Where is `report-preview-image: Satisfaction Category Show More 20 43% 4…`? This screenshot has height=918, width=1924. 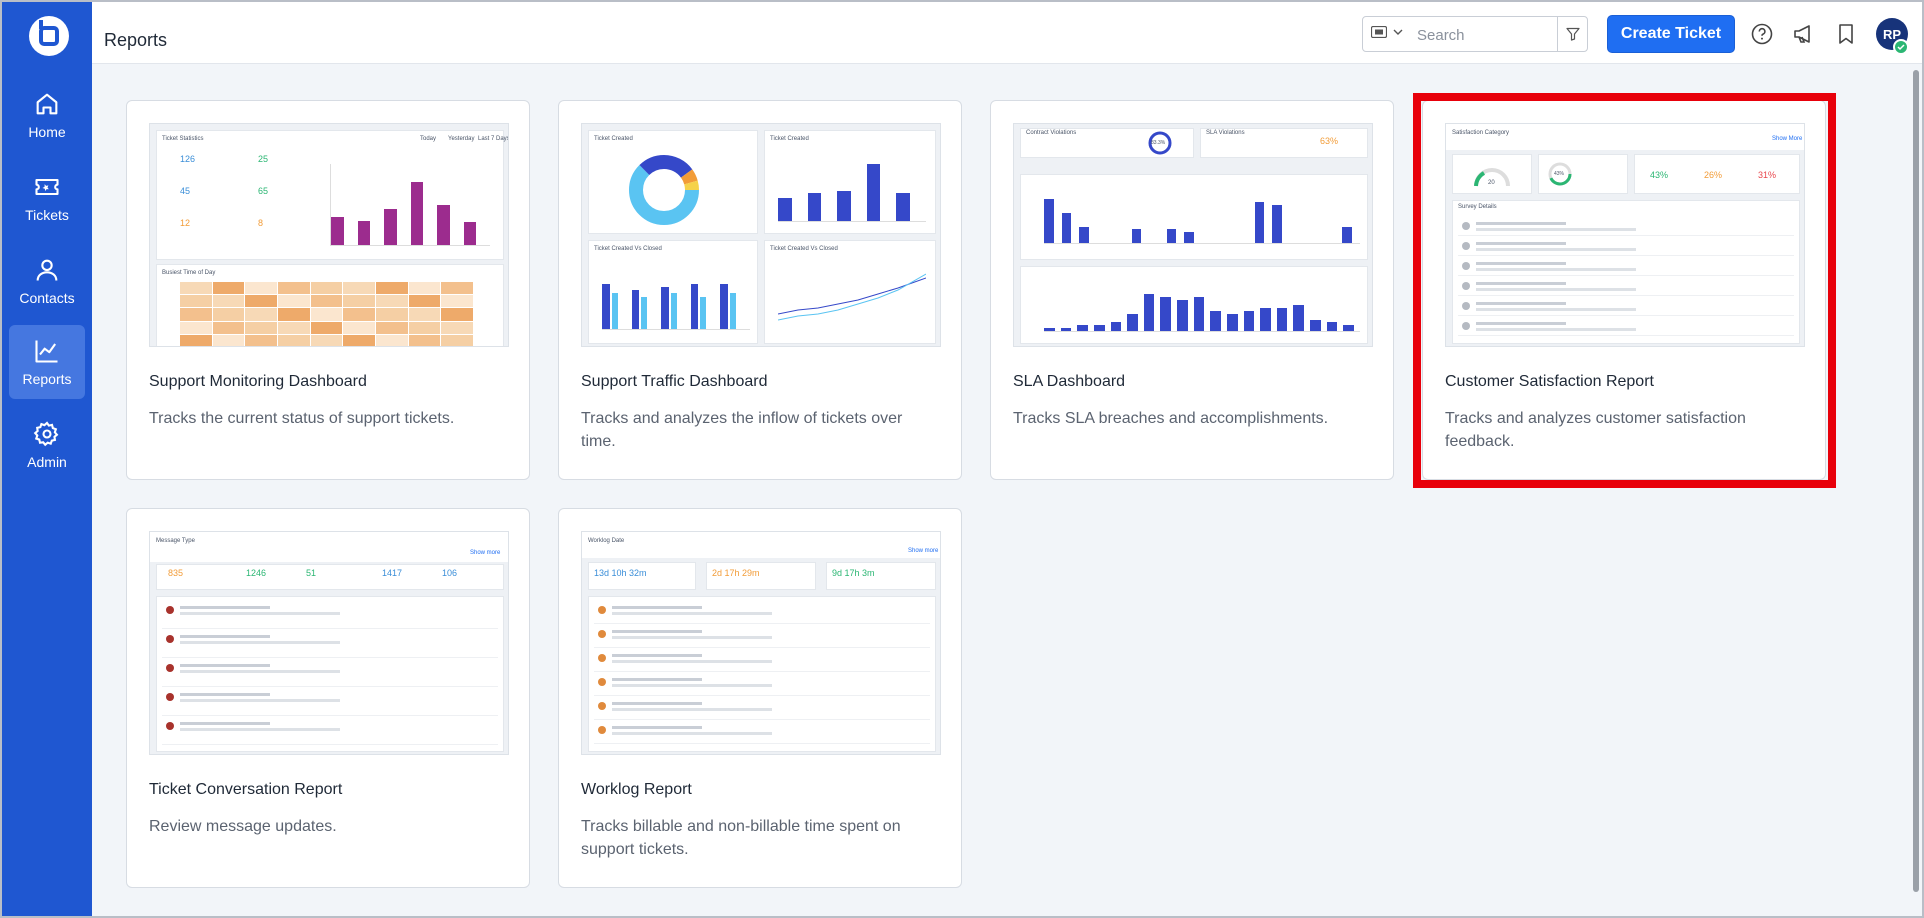
report-preview-image: Satisfaction Category Show More 20 43% 4… is located at coordinates (1625, 235).